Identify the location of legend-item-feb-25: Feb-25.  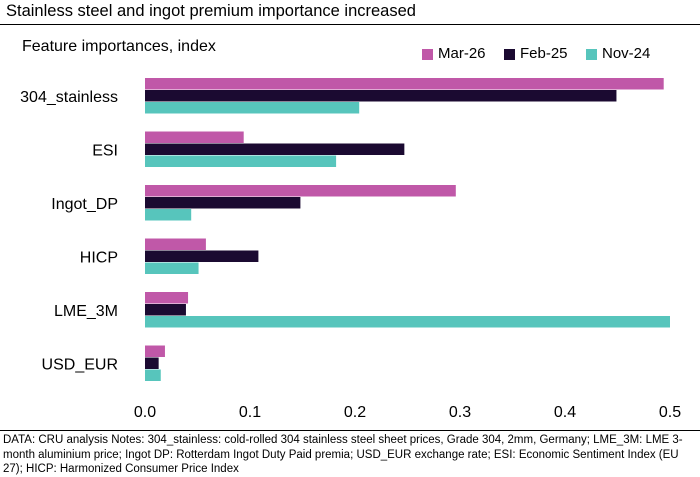
(536, 54).